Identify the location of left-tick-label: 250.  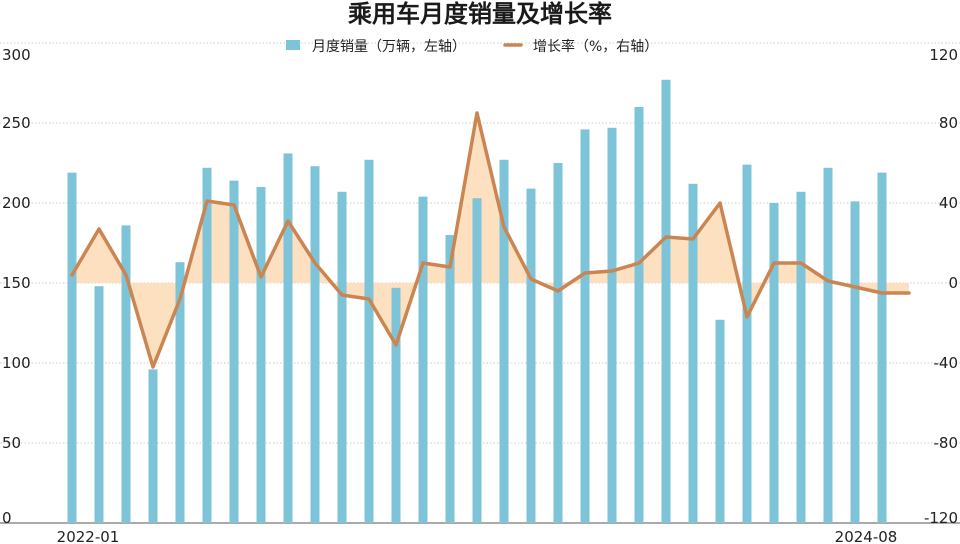
(16, 123).